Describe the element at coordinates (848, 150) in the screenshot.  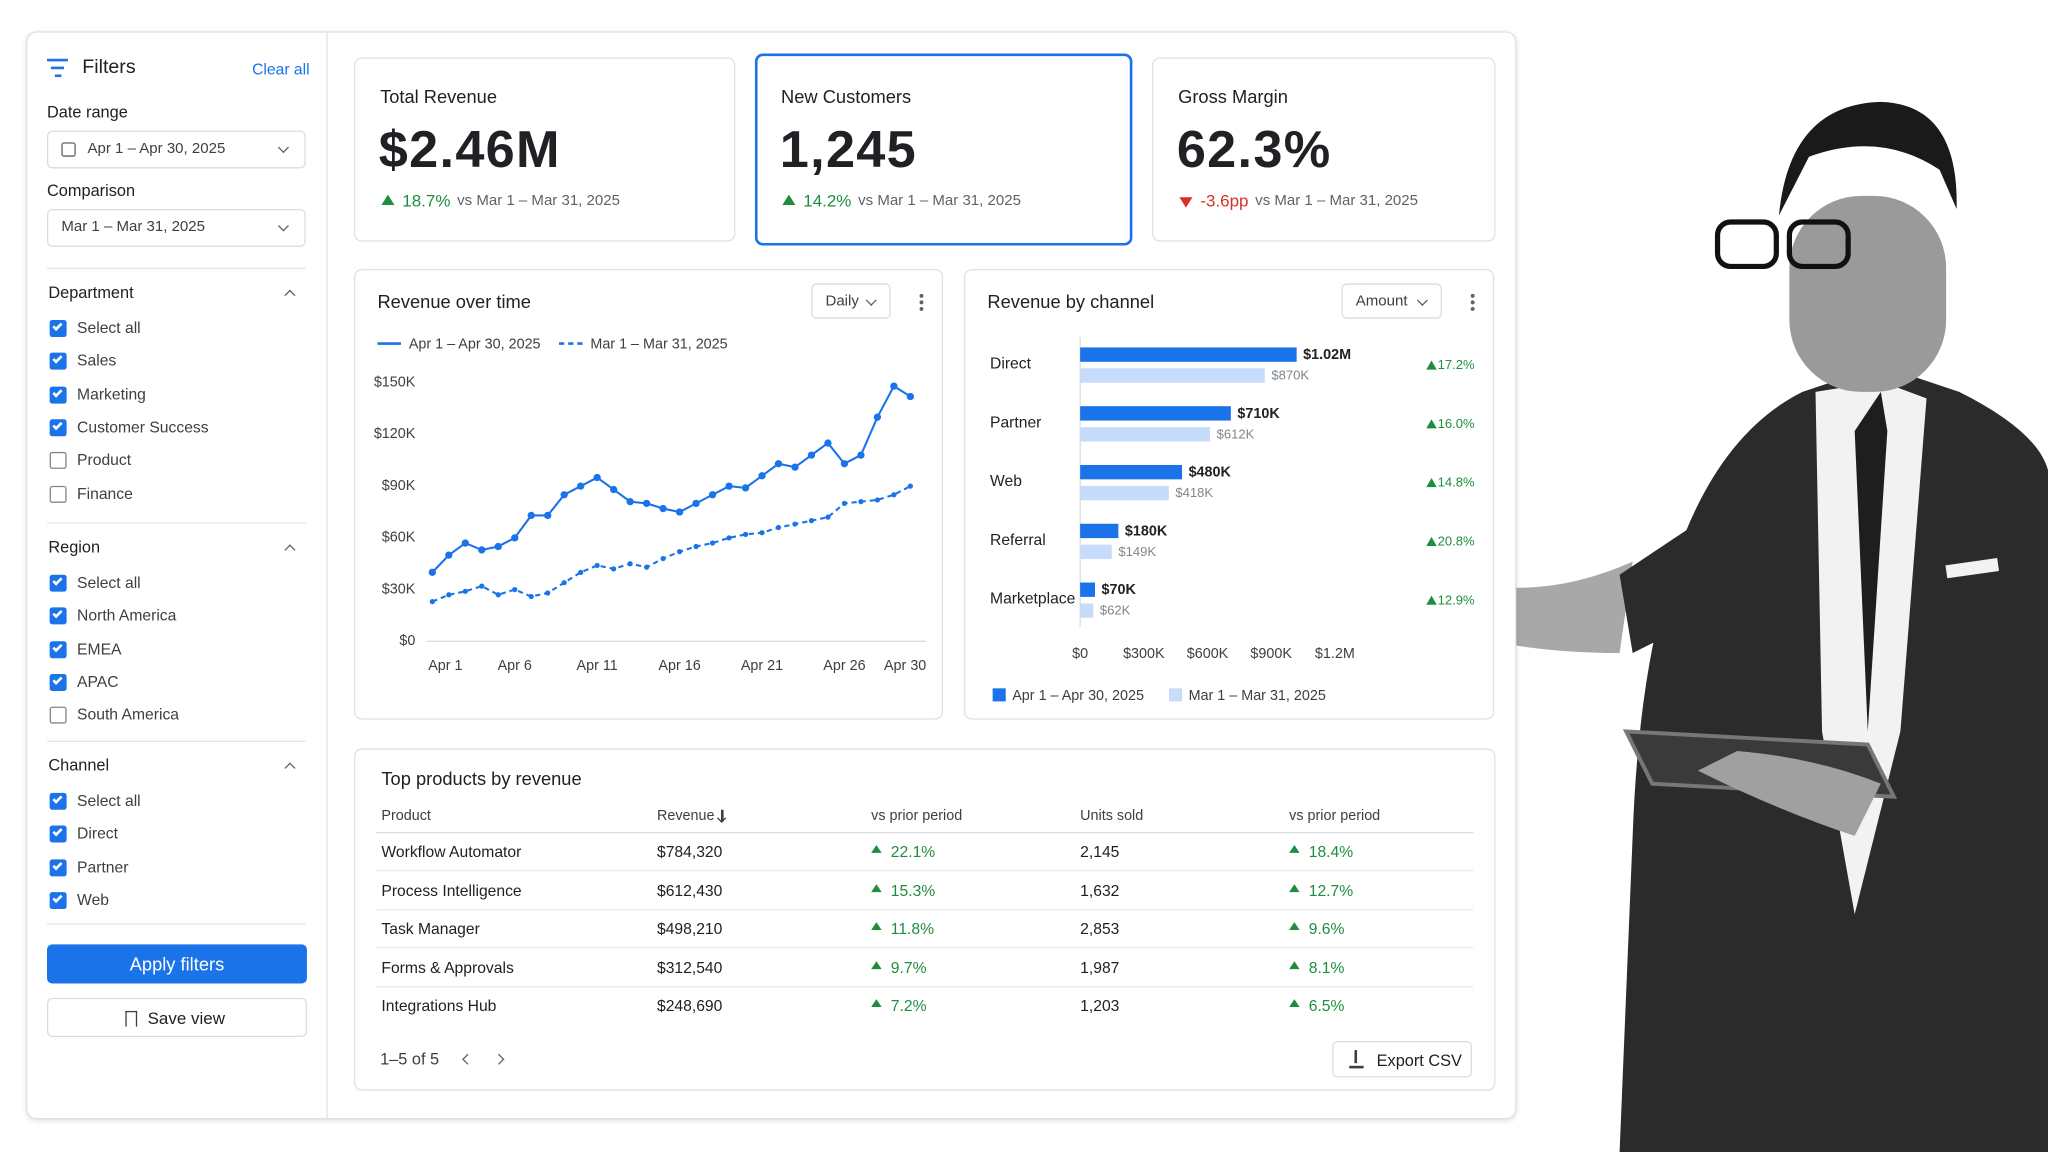
I see `kpi-value: 1,245` at that location.